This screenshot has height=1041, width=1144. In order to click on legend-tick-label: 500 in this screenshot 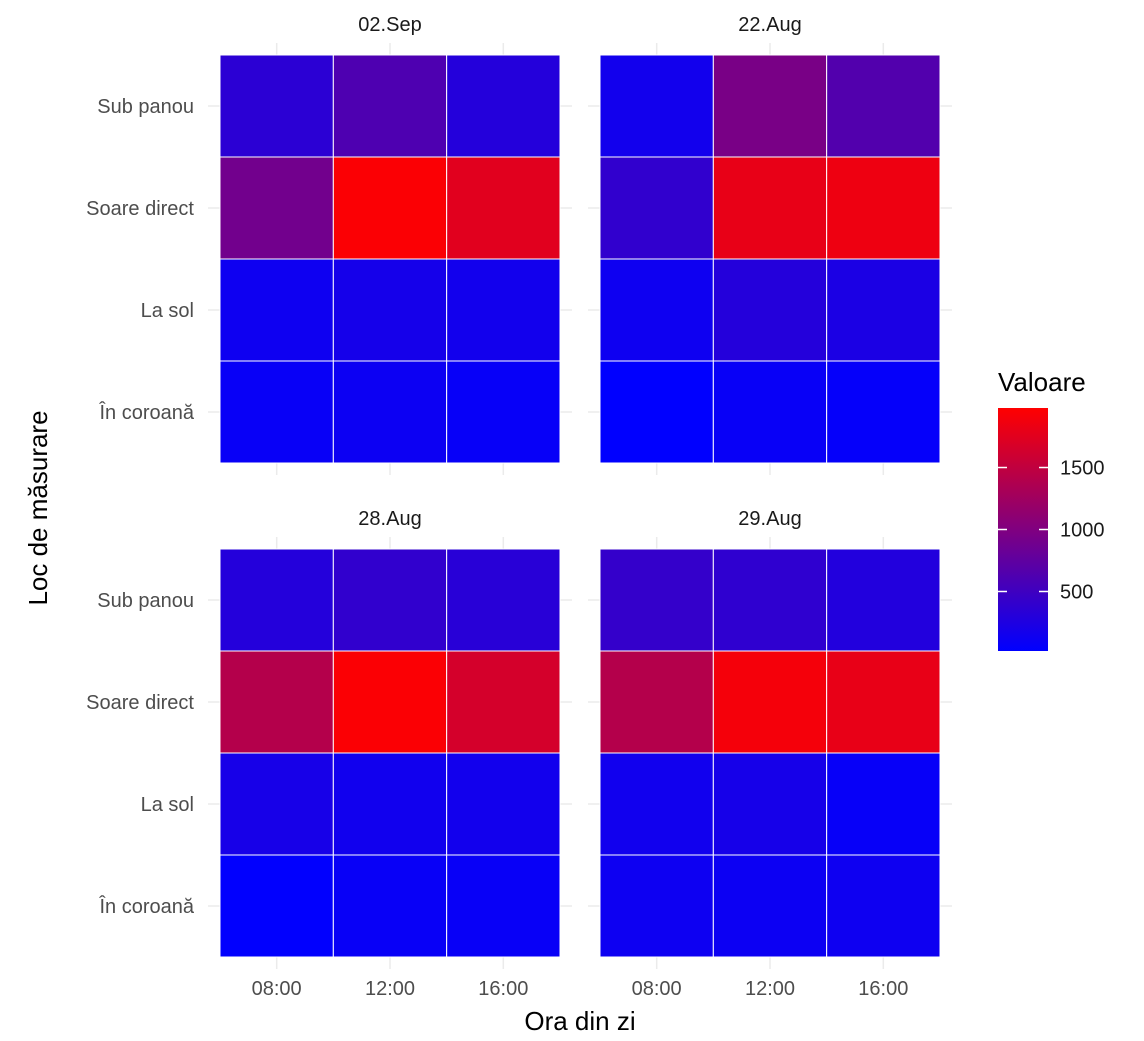, I will do `click(1076, 592)`.